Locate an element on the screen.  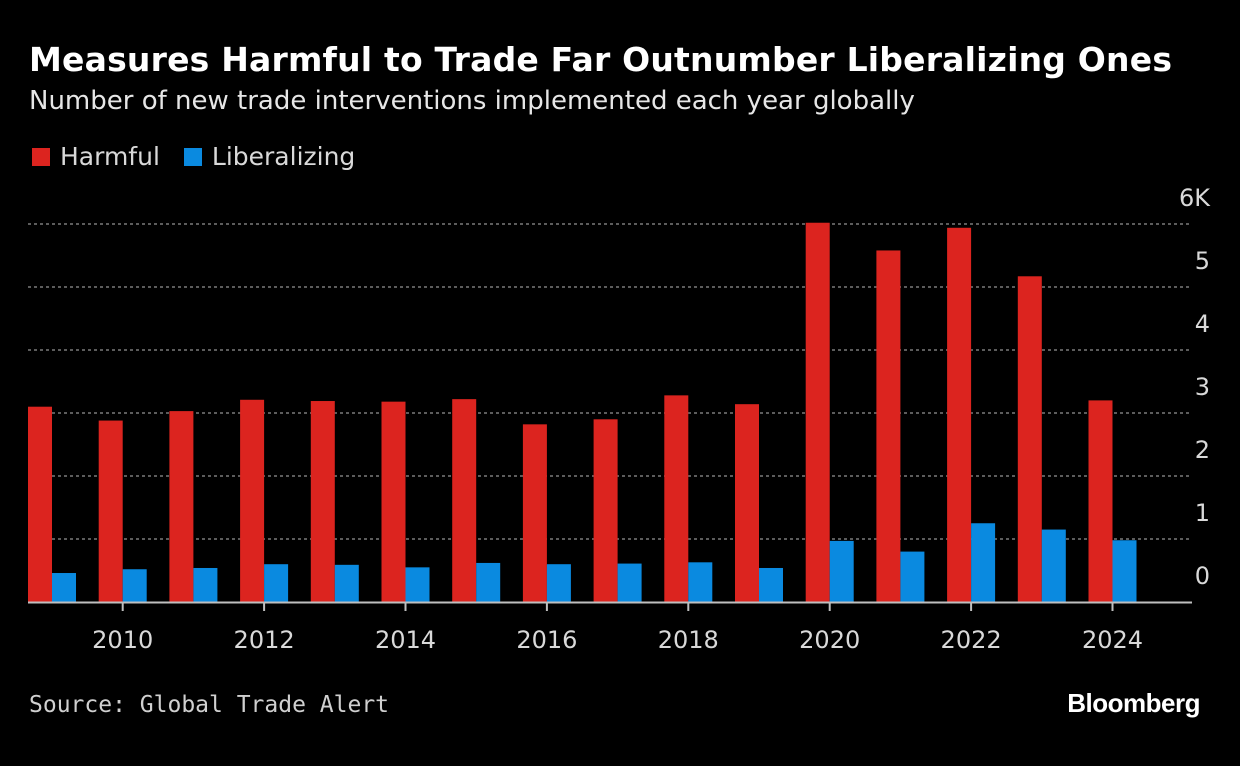
bar-harmful-2018 is located at coordinates (676, 498).